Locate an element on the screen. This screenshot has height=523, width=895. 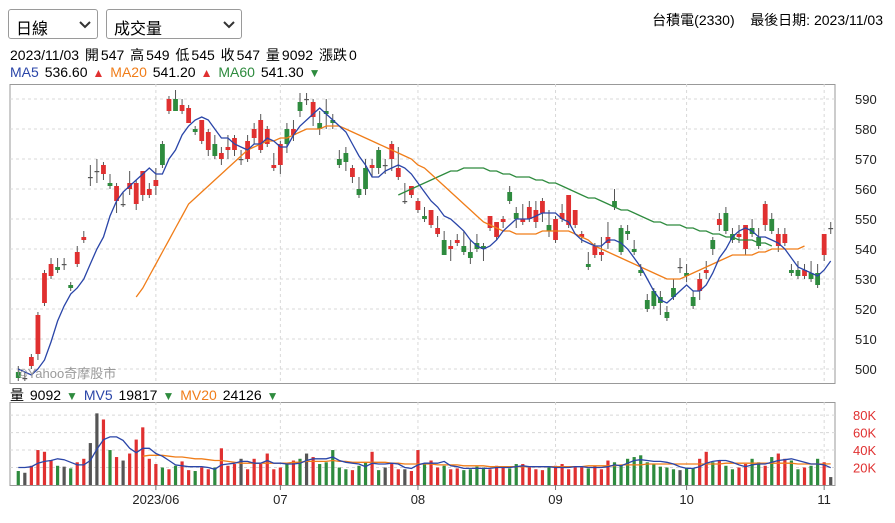
close-value: 547 is located at coordinates (248, 55).